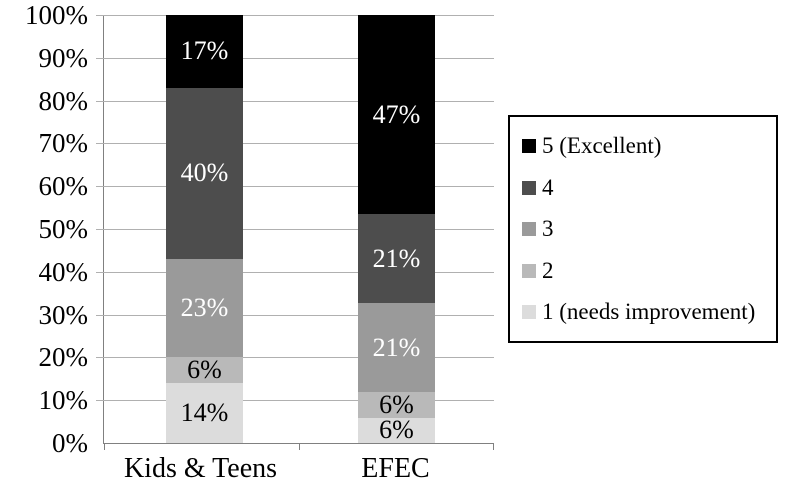 Image resolution: width=791 pixels, height=502 pixels. What do you see at coordinates (646, 271) in the screenshot?
I see `legend-item: 2` at bounding box center [646, 271].